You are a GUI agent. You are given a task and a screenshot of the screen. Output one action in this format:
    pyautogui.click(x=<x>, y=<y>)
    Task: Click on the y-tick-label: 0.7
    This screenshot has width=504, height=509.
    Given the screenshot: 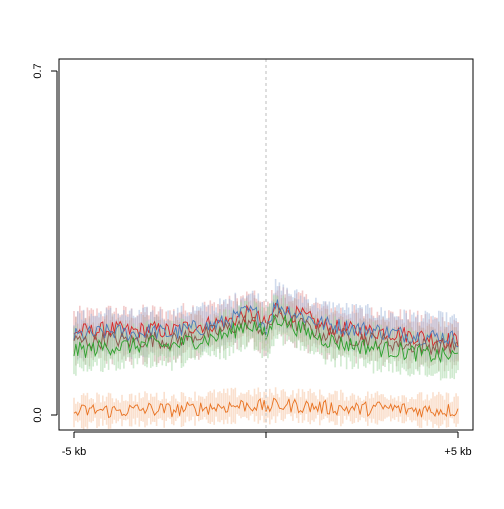 What is the action you would take?
    pyautogui.click(x=38, y=70)
    